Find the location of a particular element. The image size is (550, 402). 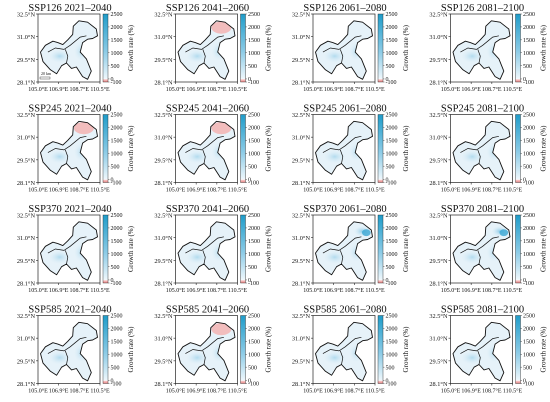

high-growth-core is located at coordinates (504, 233).